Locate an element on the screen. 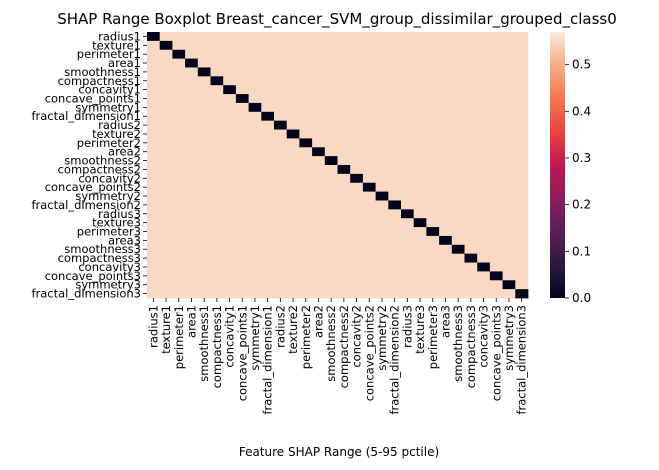  x-tick-label: fractal_dimension2 is located at coordinates (395, 360).